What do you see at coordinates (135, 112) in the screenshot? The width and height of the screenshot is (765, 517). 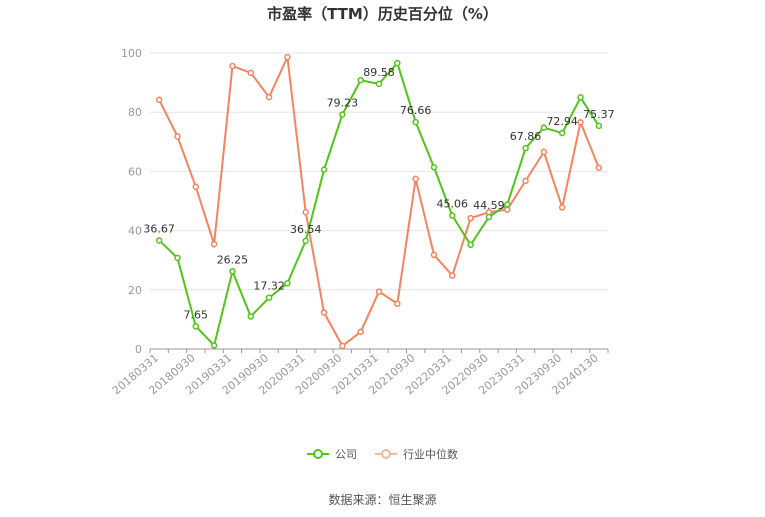 I see `y-tick-label: 80` at bounding box center [135, 112].